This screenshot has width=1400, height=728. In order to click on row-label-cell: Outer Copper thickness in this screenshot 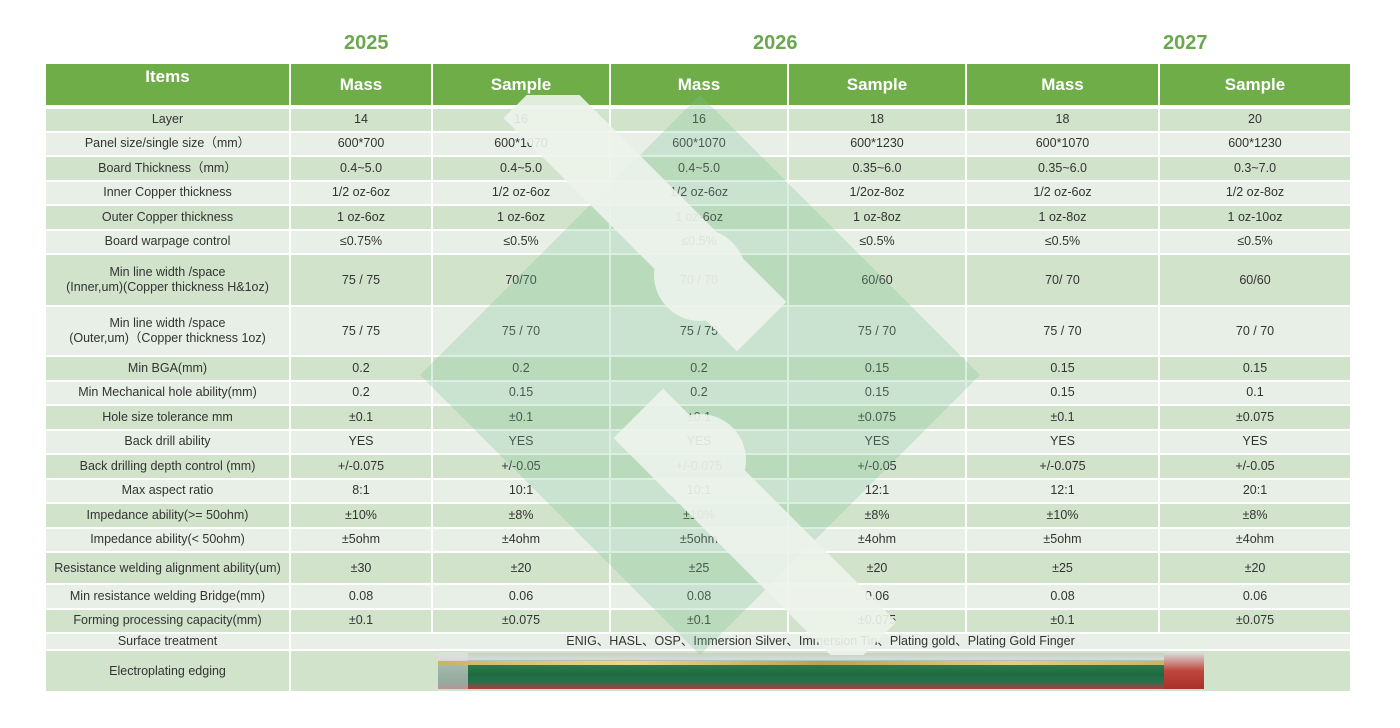, I will do `click(167, 217)`.